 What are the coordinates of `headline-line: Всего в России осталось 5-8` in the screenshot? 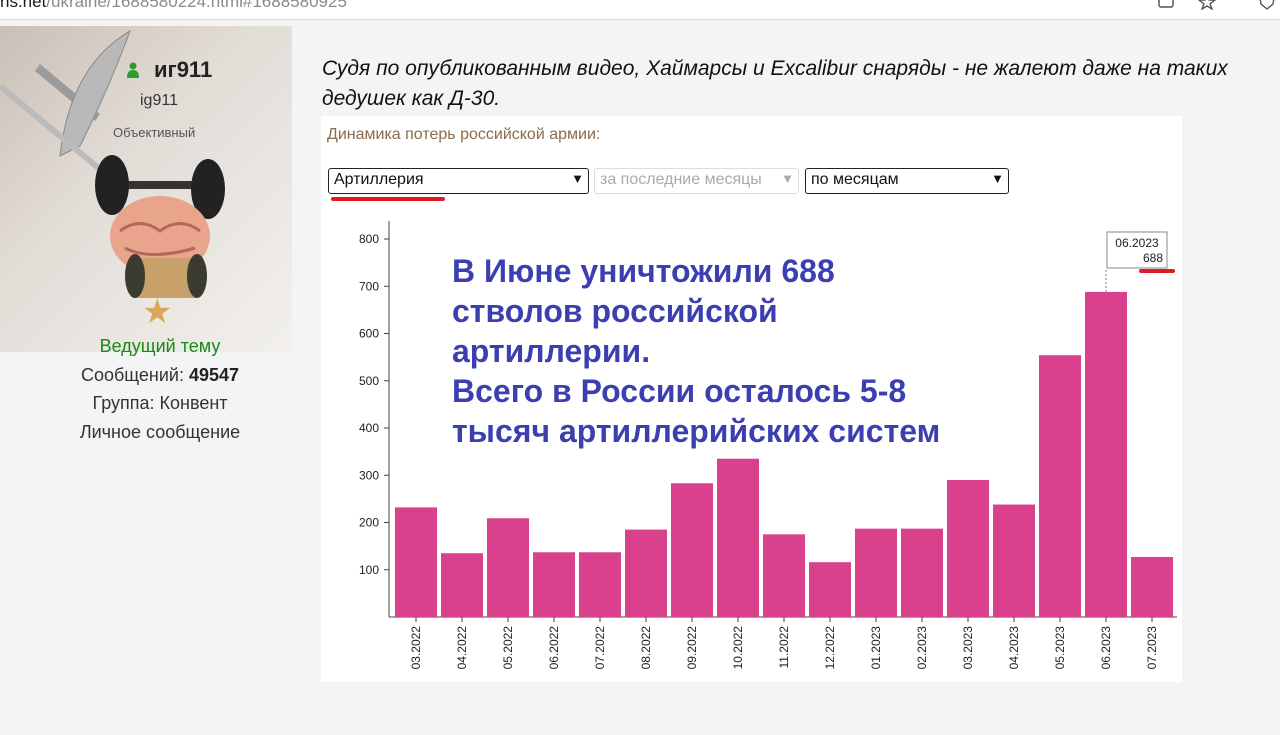 It's located at (679, 391).